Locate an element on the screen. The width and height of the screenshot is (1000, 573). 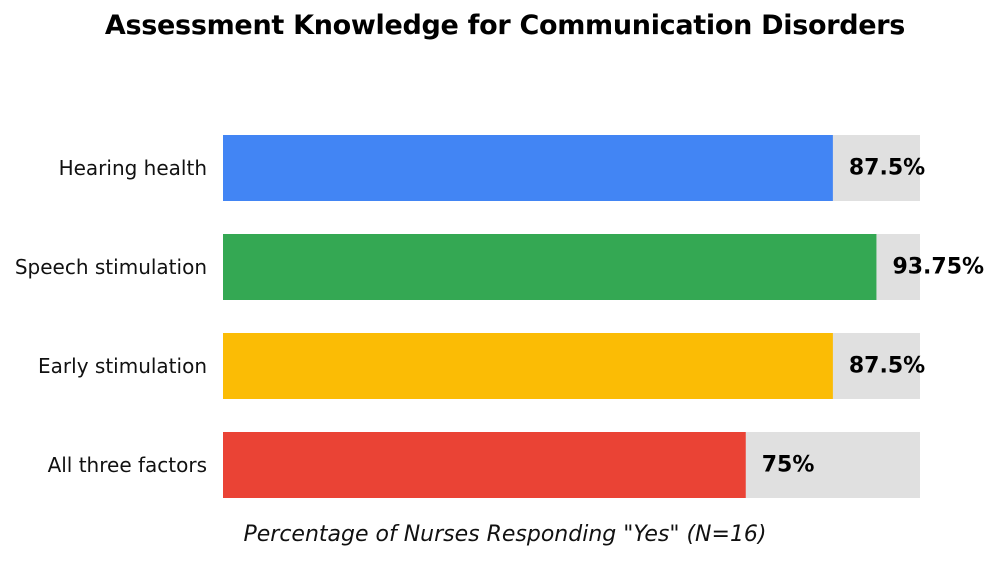
category-label: Speech stimulation is located at coordinates (111, 267).